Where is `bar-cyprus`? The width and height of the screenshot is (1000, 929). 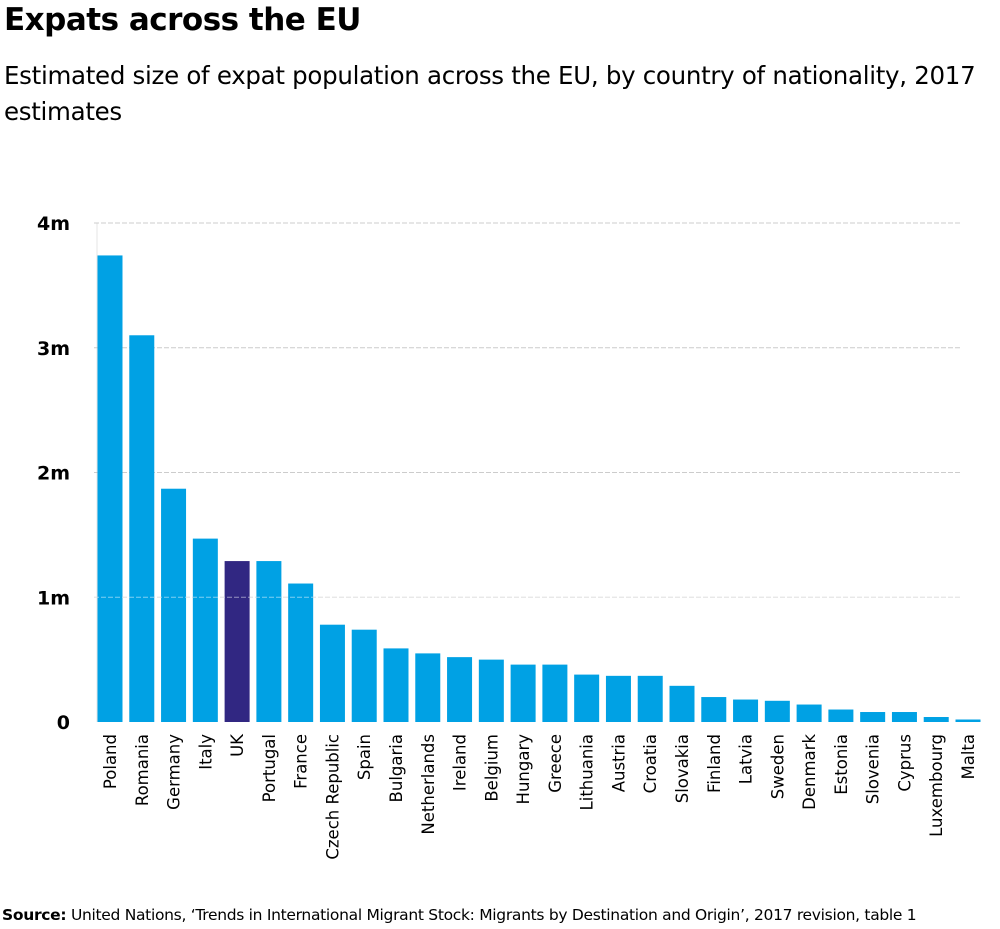 bar-cyprus is located at coordinates (904, 717).